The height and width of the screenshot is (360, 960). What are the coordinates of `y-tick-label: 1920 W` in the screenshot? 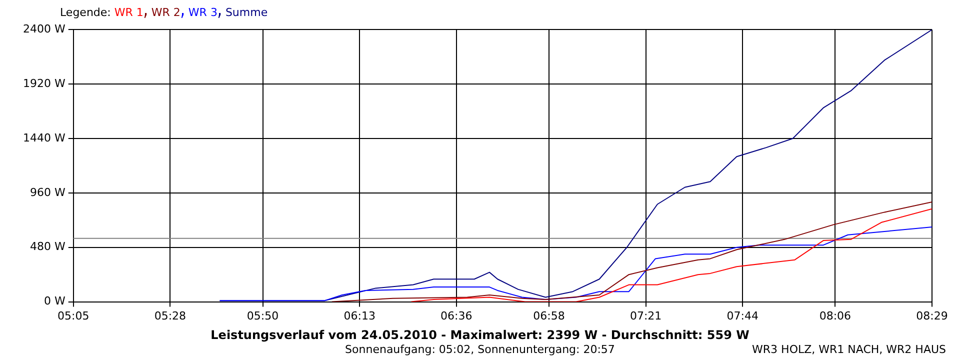 It's located at (44, 83).